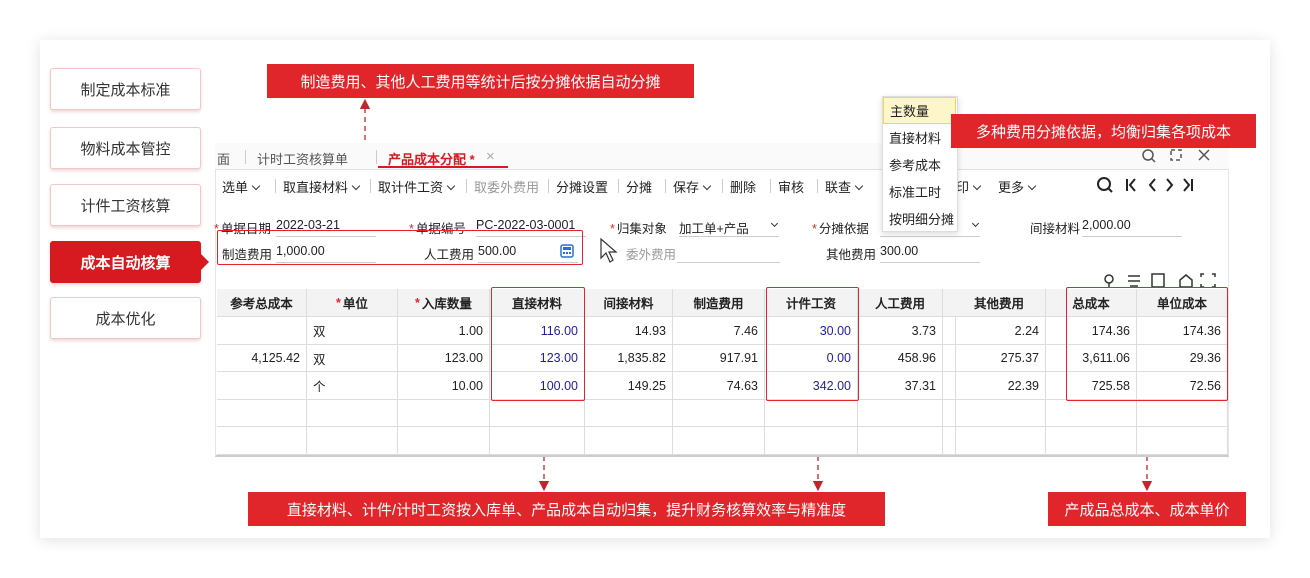  What do you see at coordinates (125, 262) in the screenshot?
I see `menu-item: 成本自动核算` at bounding box center [125, 262].